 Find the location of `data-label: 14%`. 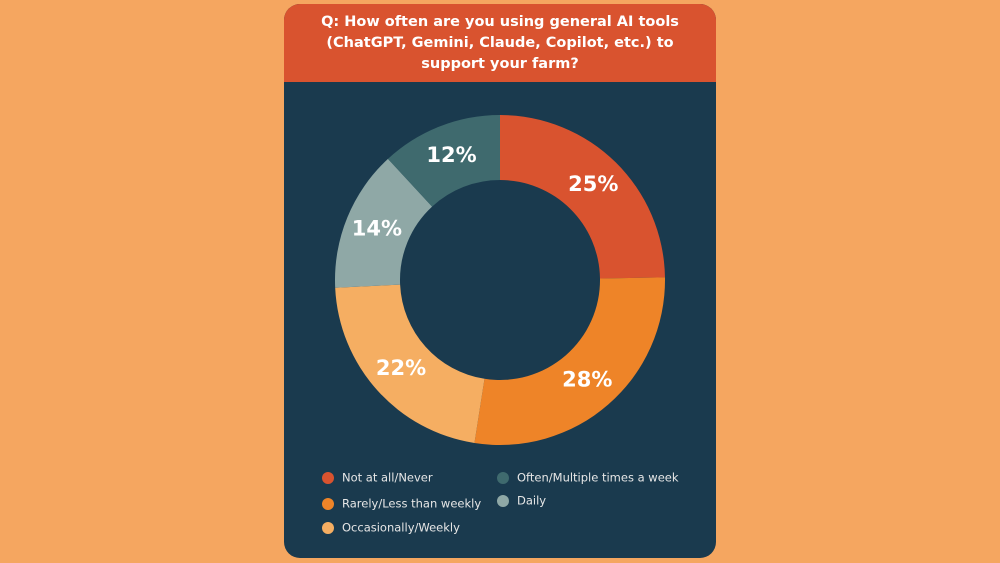

data-label: 14% is located at coordinates (377, 229).